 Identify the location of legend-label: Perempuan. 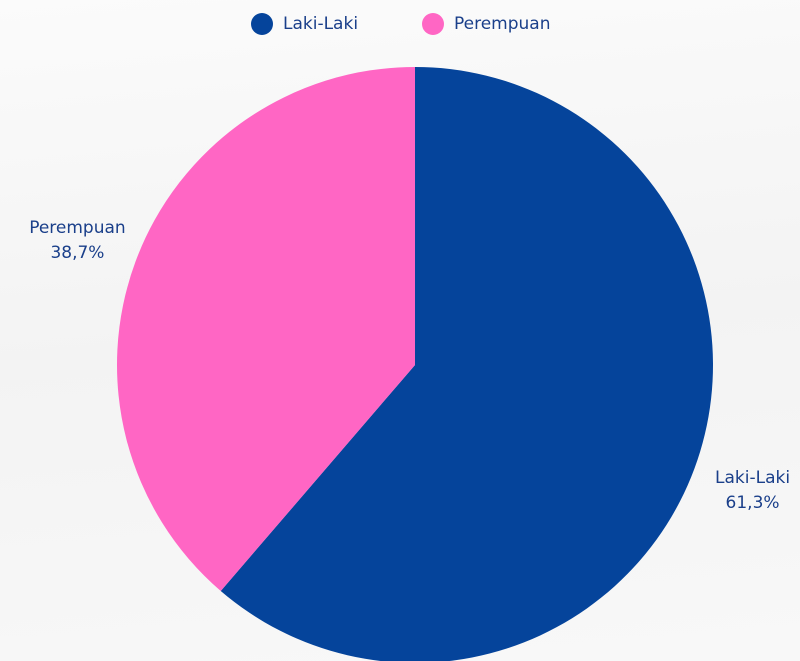
(502, 24).